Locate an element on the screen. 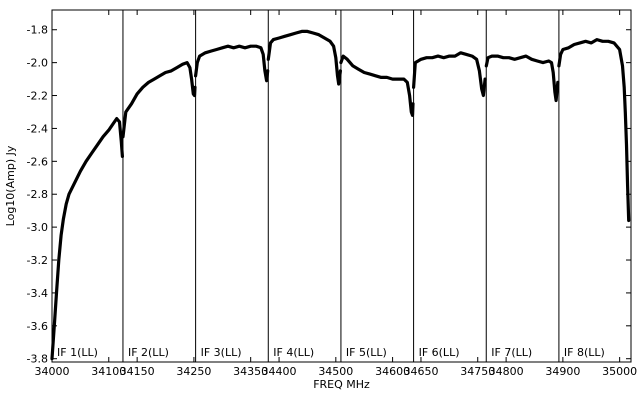 The height and width of the screenshot is (405, 639). y-tick-label-7: -3.2 is located at coordinates (37, 260).